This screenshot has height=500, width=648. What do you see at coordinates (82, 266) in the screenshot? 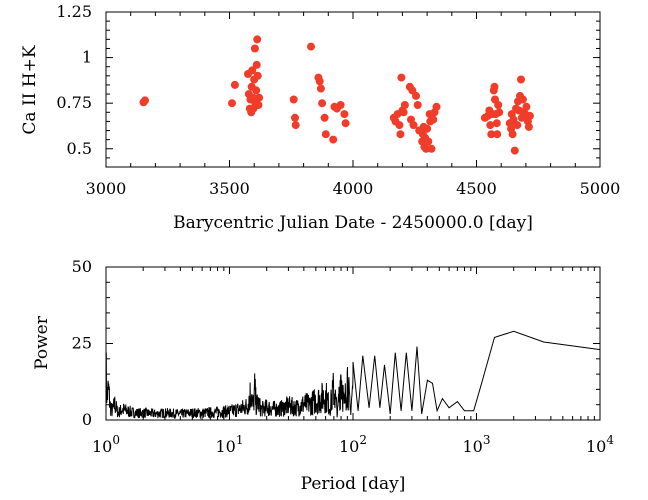
I see `y-tick-label: 50` at bounding box center [82, 266].